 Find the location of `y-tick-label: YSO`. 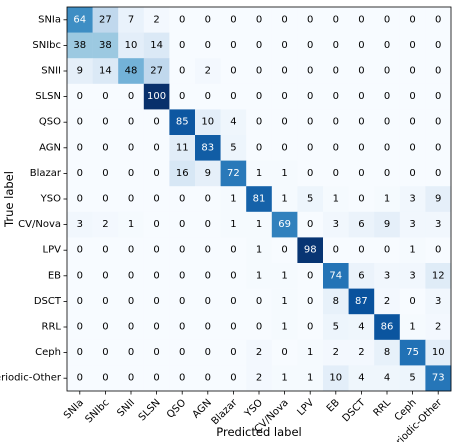

y-tick-label: YSO is located at coordinates (50, 199).